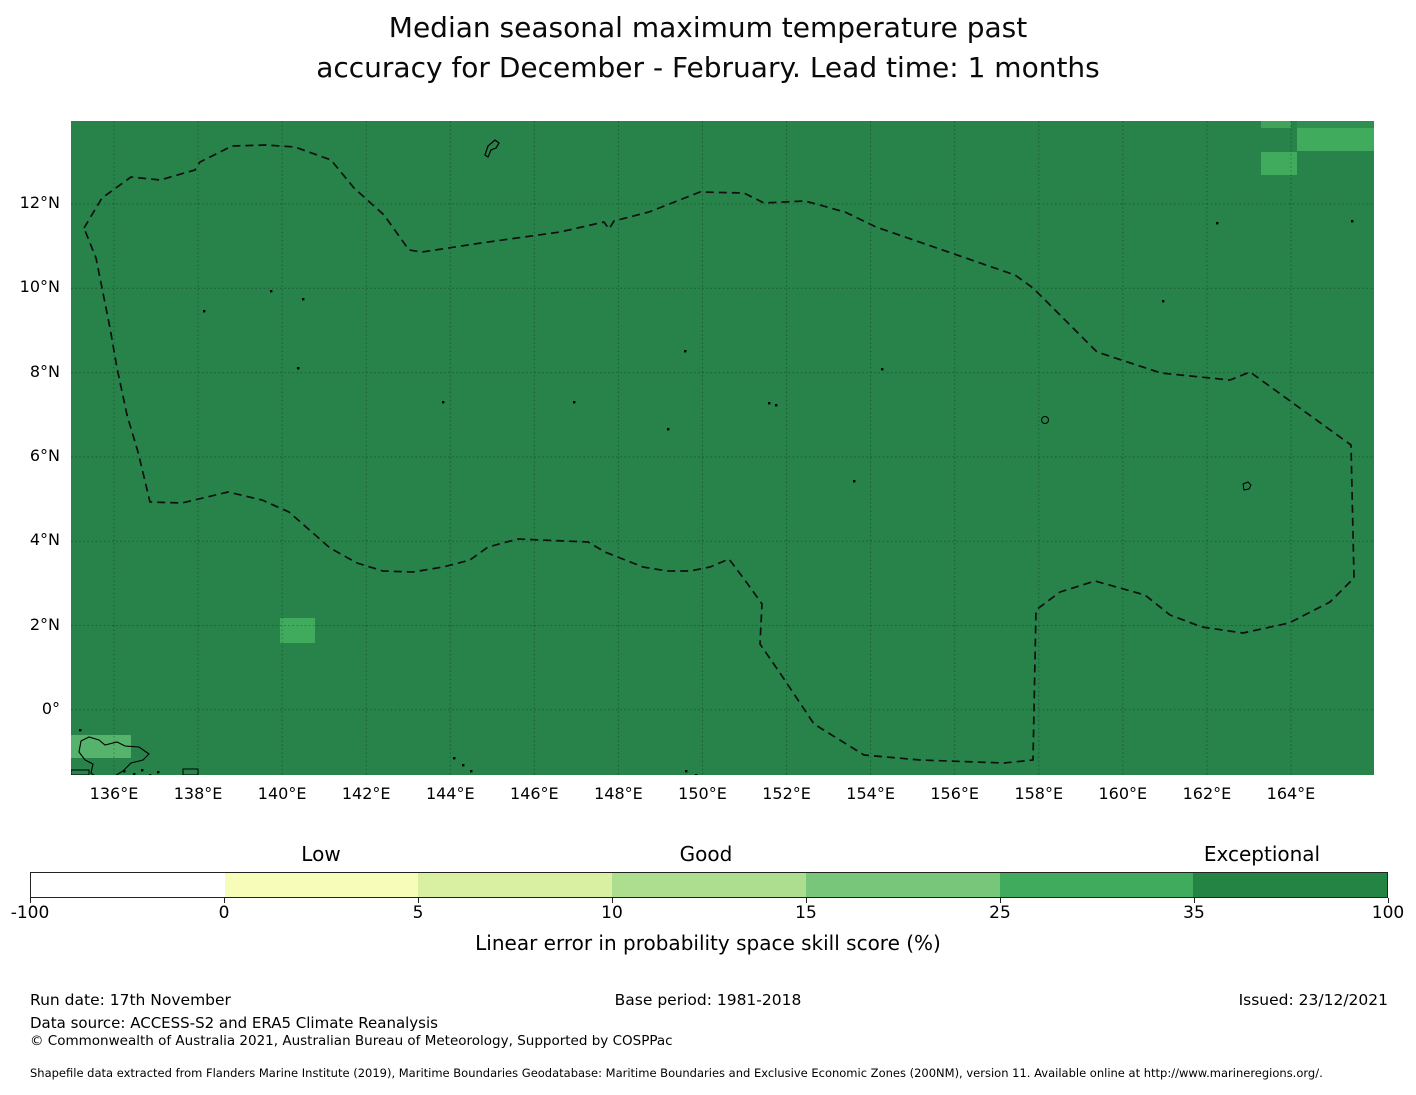 The image size is (1416, 1095). Describe the element at coordinates (1194, 913) in the screenshot. I see `colorbar-tick-label: 35` at that location.